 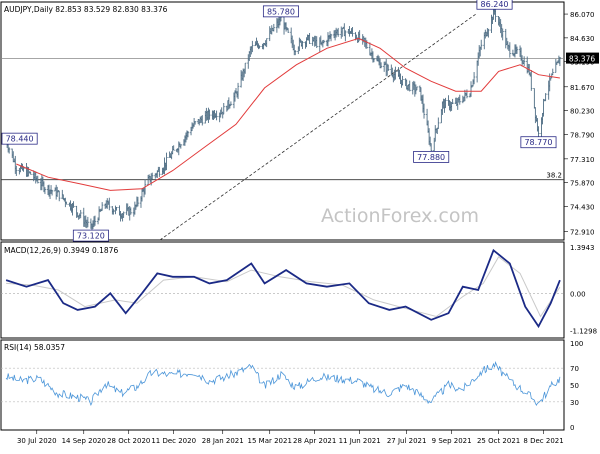 What do you see at coordinates (582, 135) in the screenshot?
I see `price-ytick-label: 78.790` at bounding box center [582, 135].